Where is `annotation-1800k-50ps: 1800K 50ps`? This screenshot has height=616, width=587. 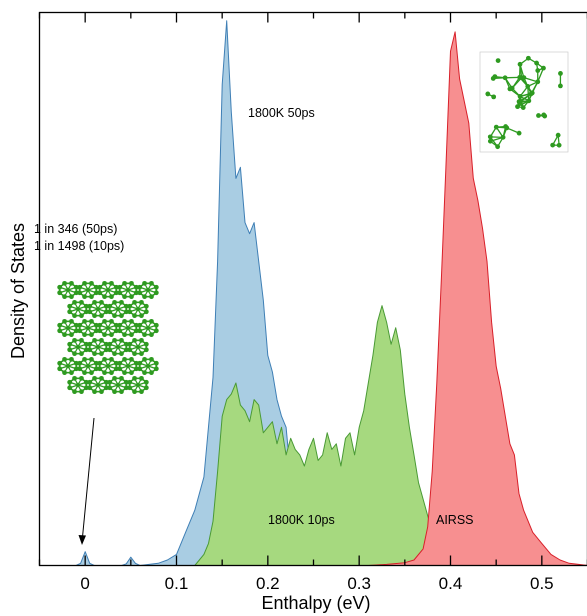
annotation-1800k-50ps: 1800K 50ps is located at coordinates (281, 113).